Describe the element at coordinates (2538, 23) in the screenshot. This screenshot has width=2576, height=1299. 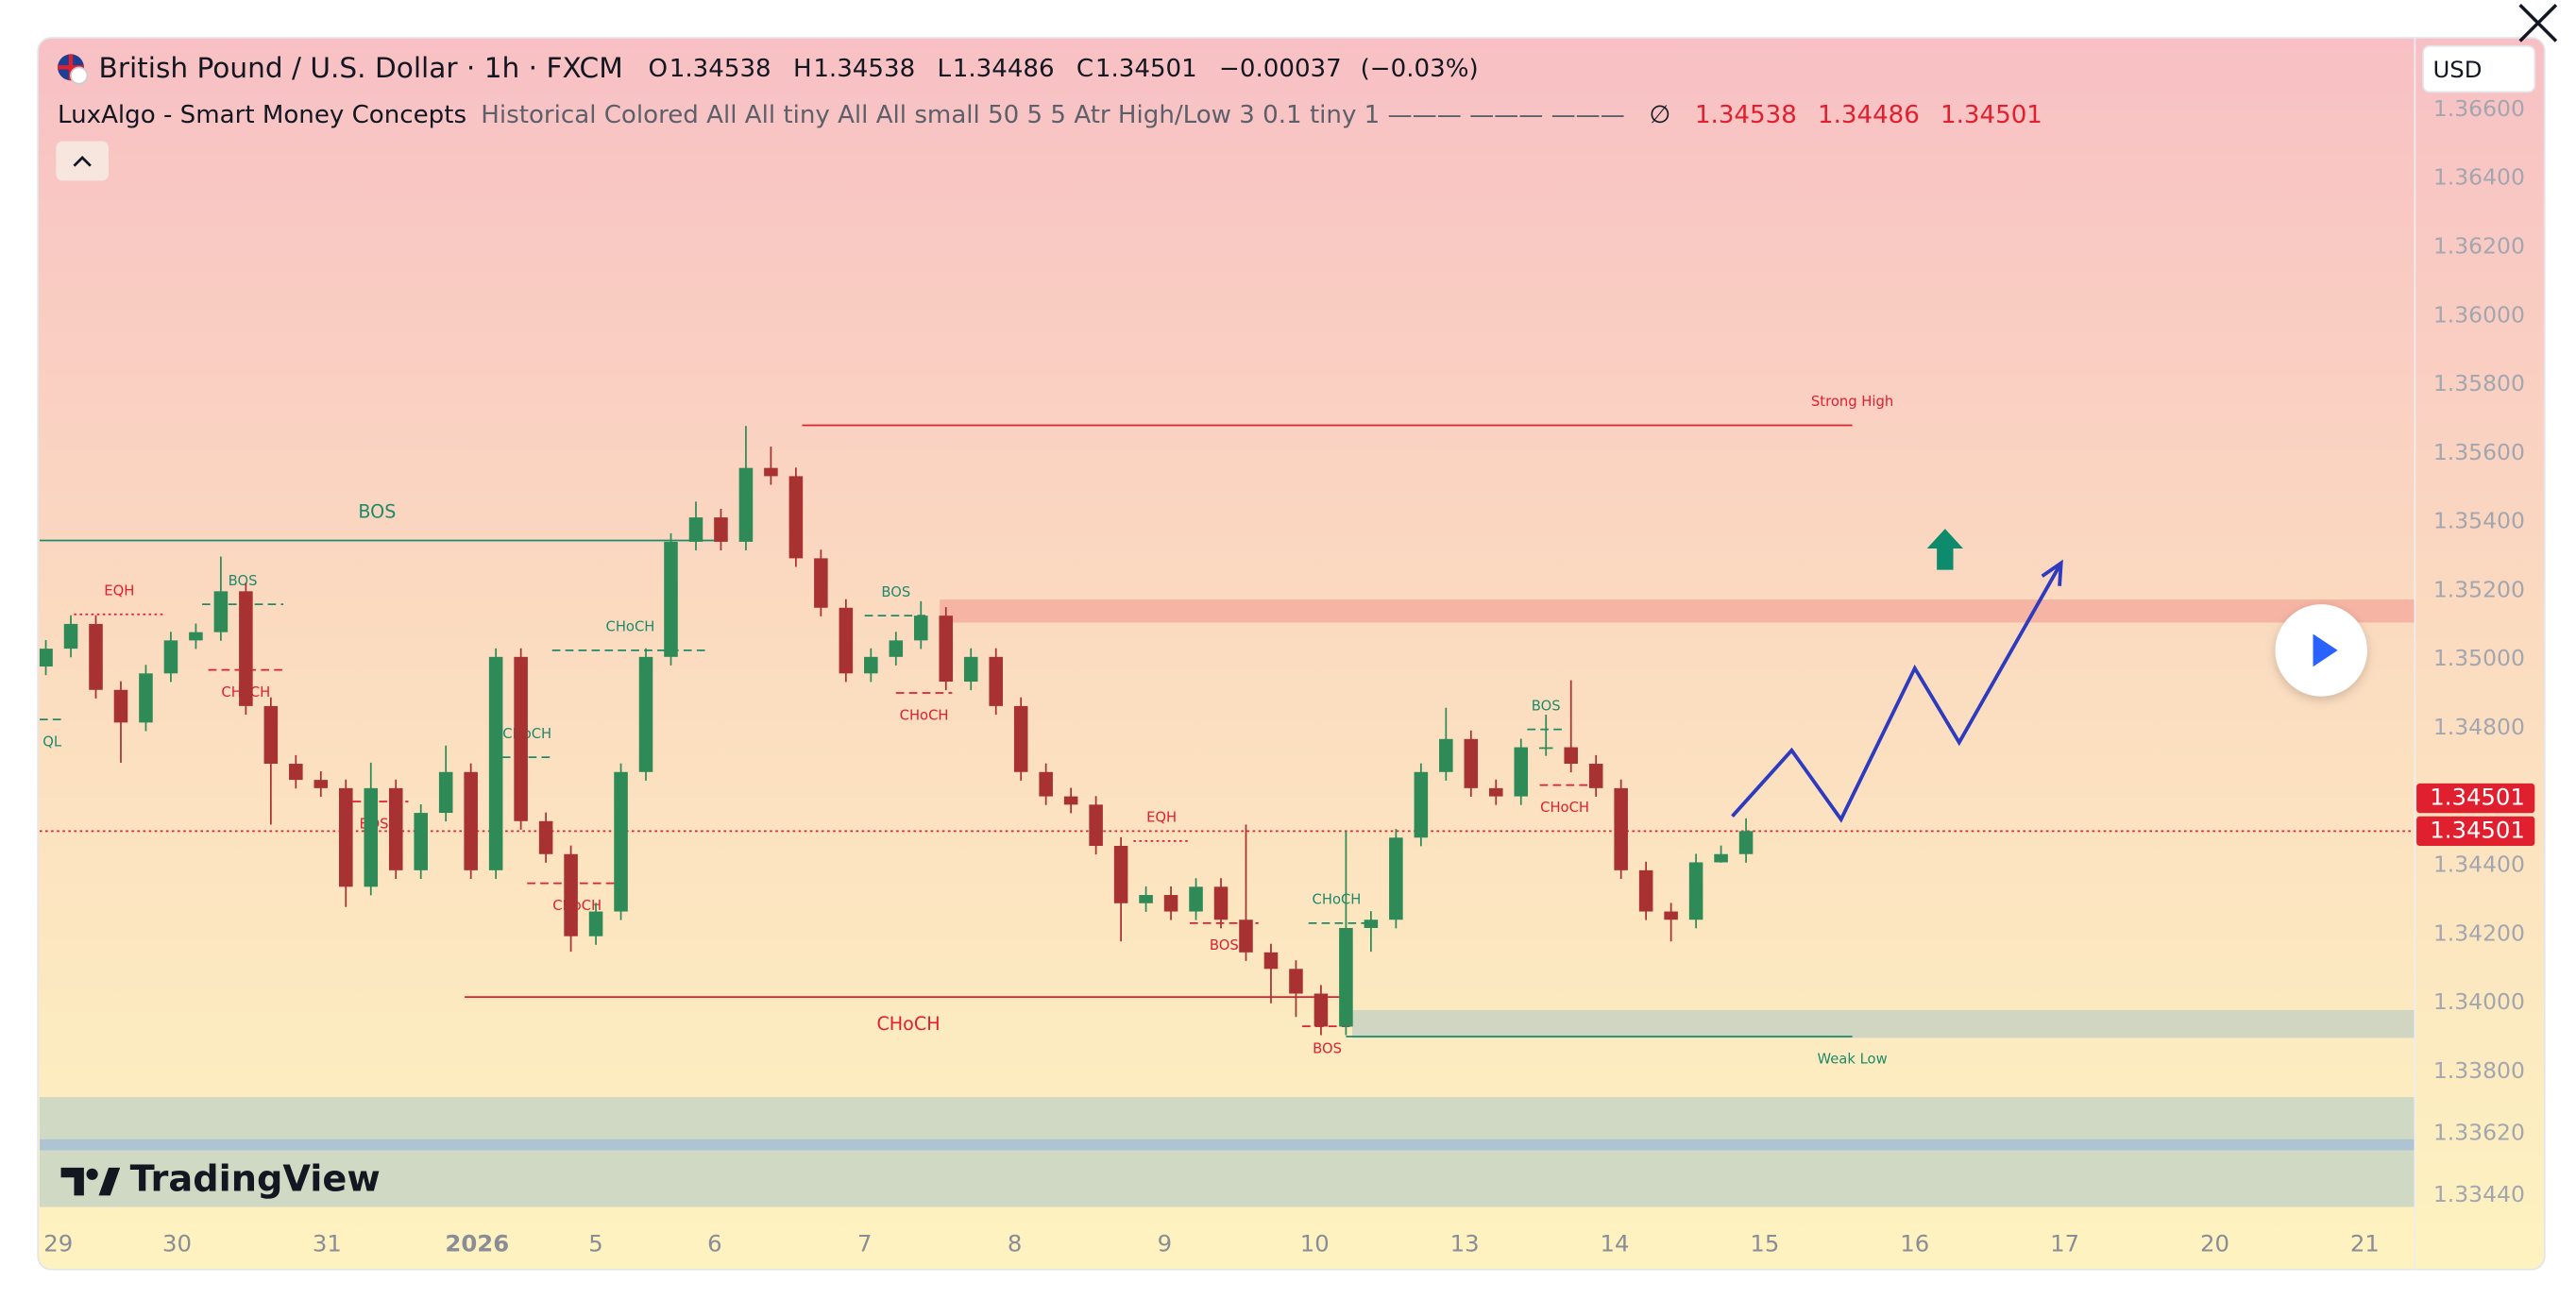
I see `close-button` at that location.